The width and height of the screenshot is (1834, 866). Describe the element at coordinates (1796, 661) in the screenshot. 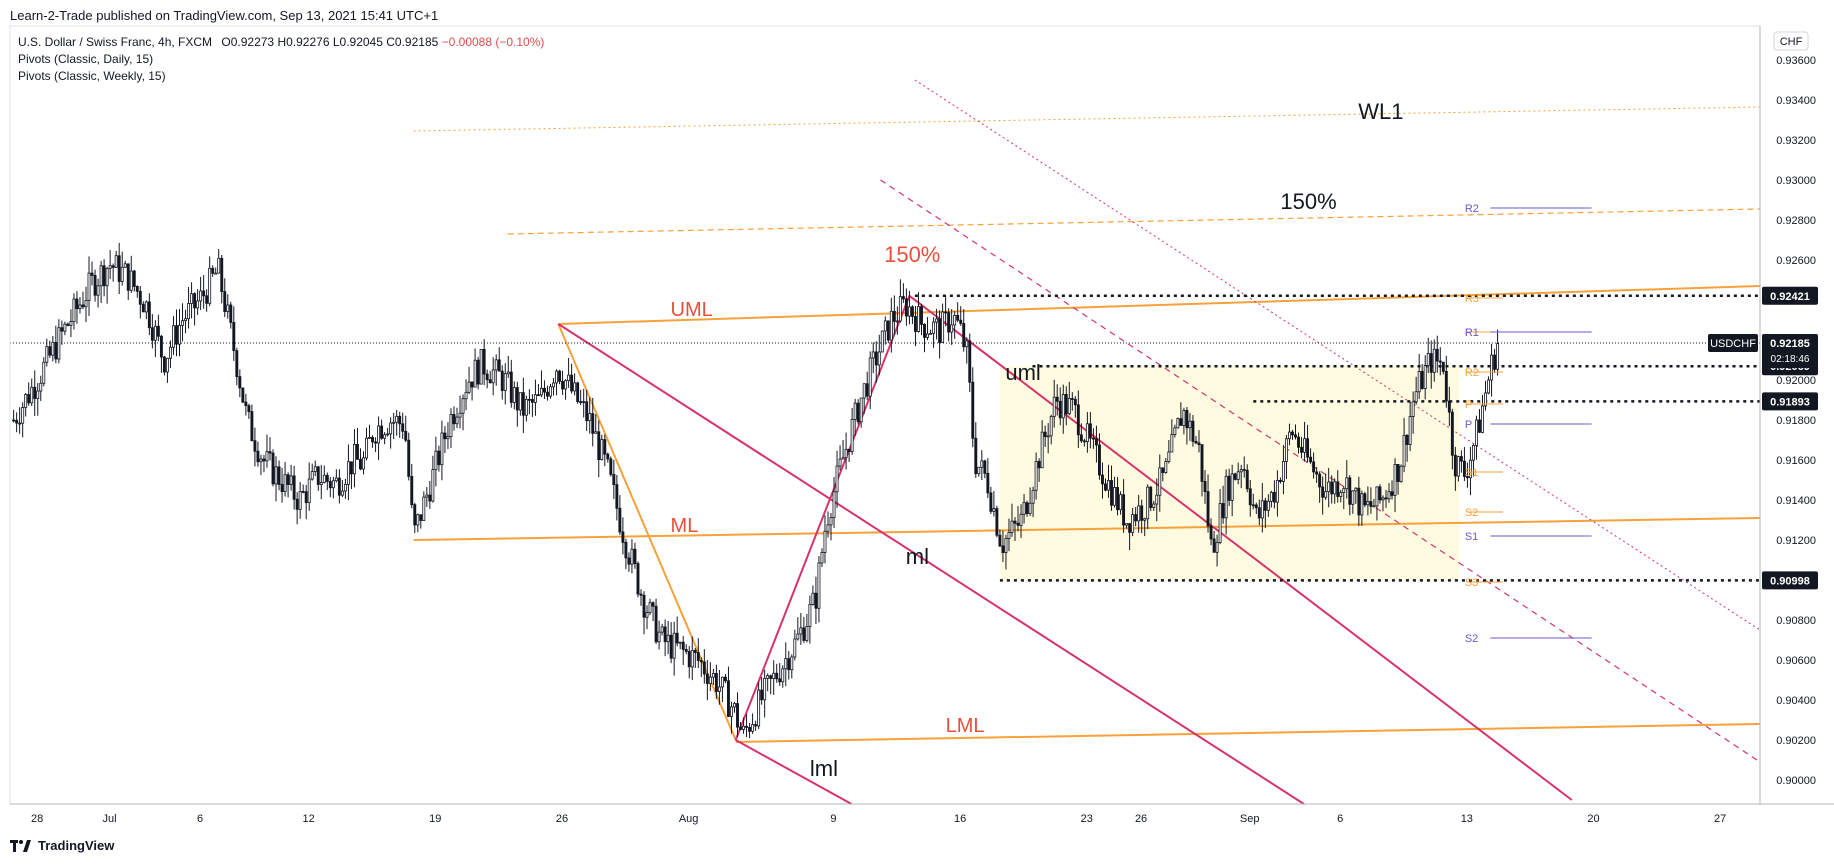

I see `y-tick-label: 0.90600` at that location.